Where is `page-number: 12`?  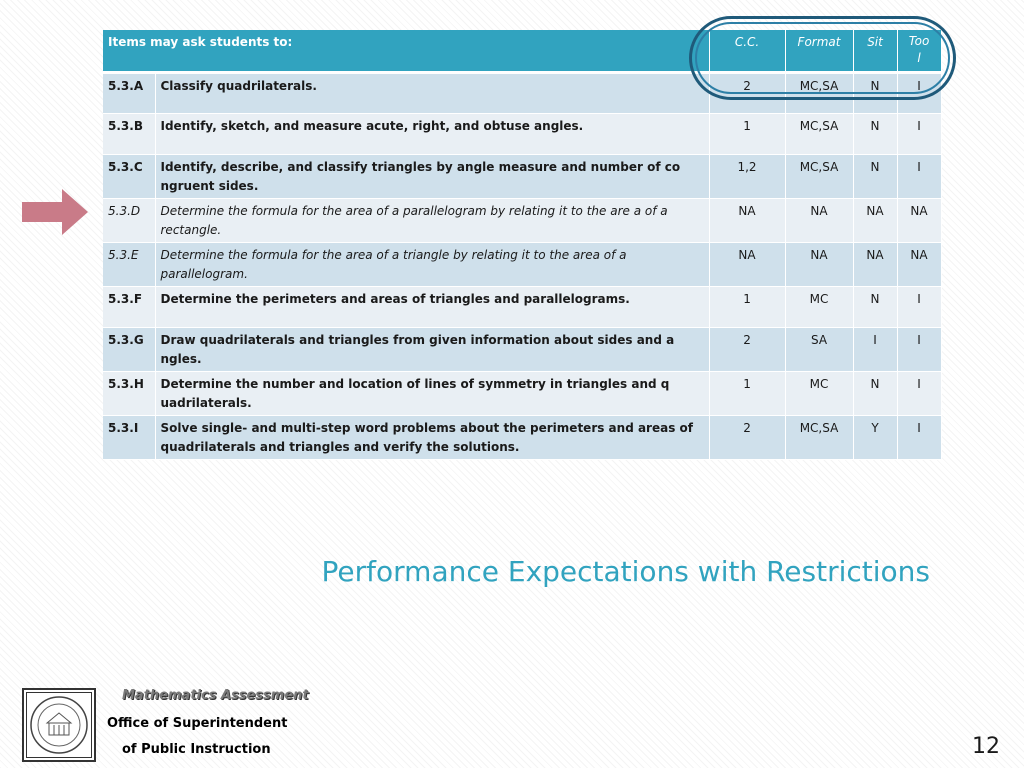
page-number: 12 is located at coordinates (986, 746).